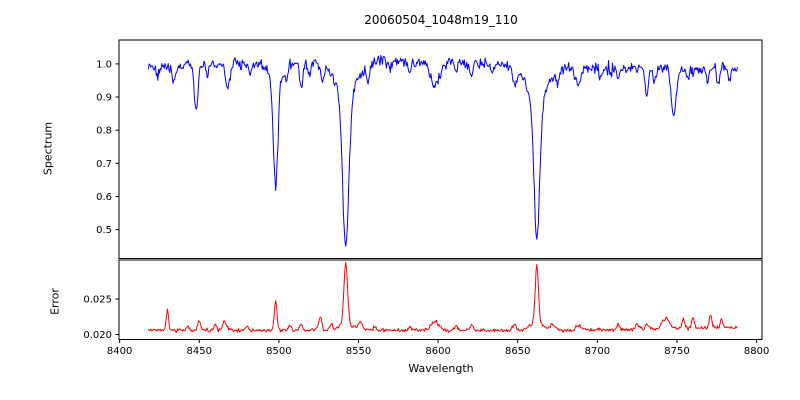  Describe the element at coordinates (104, 230) in the screenshot. I see `spectrum-y-tick-label: 0.5` at that location.